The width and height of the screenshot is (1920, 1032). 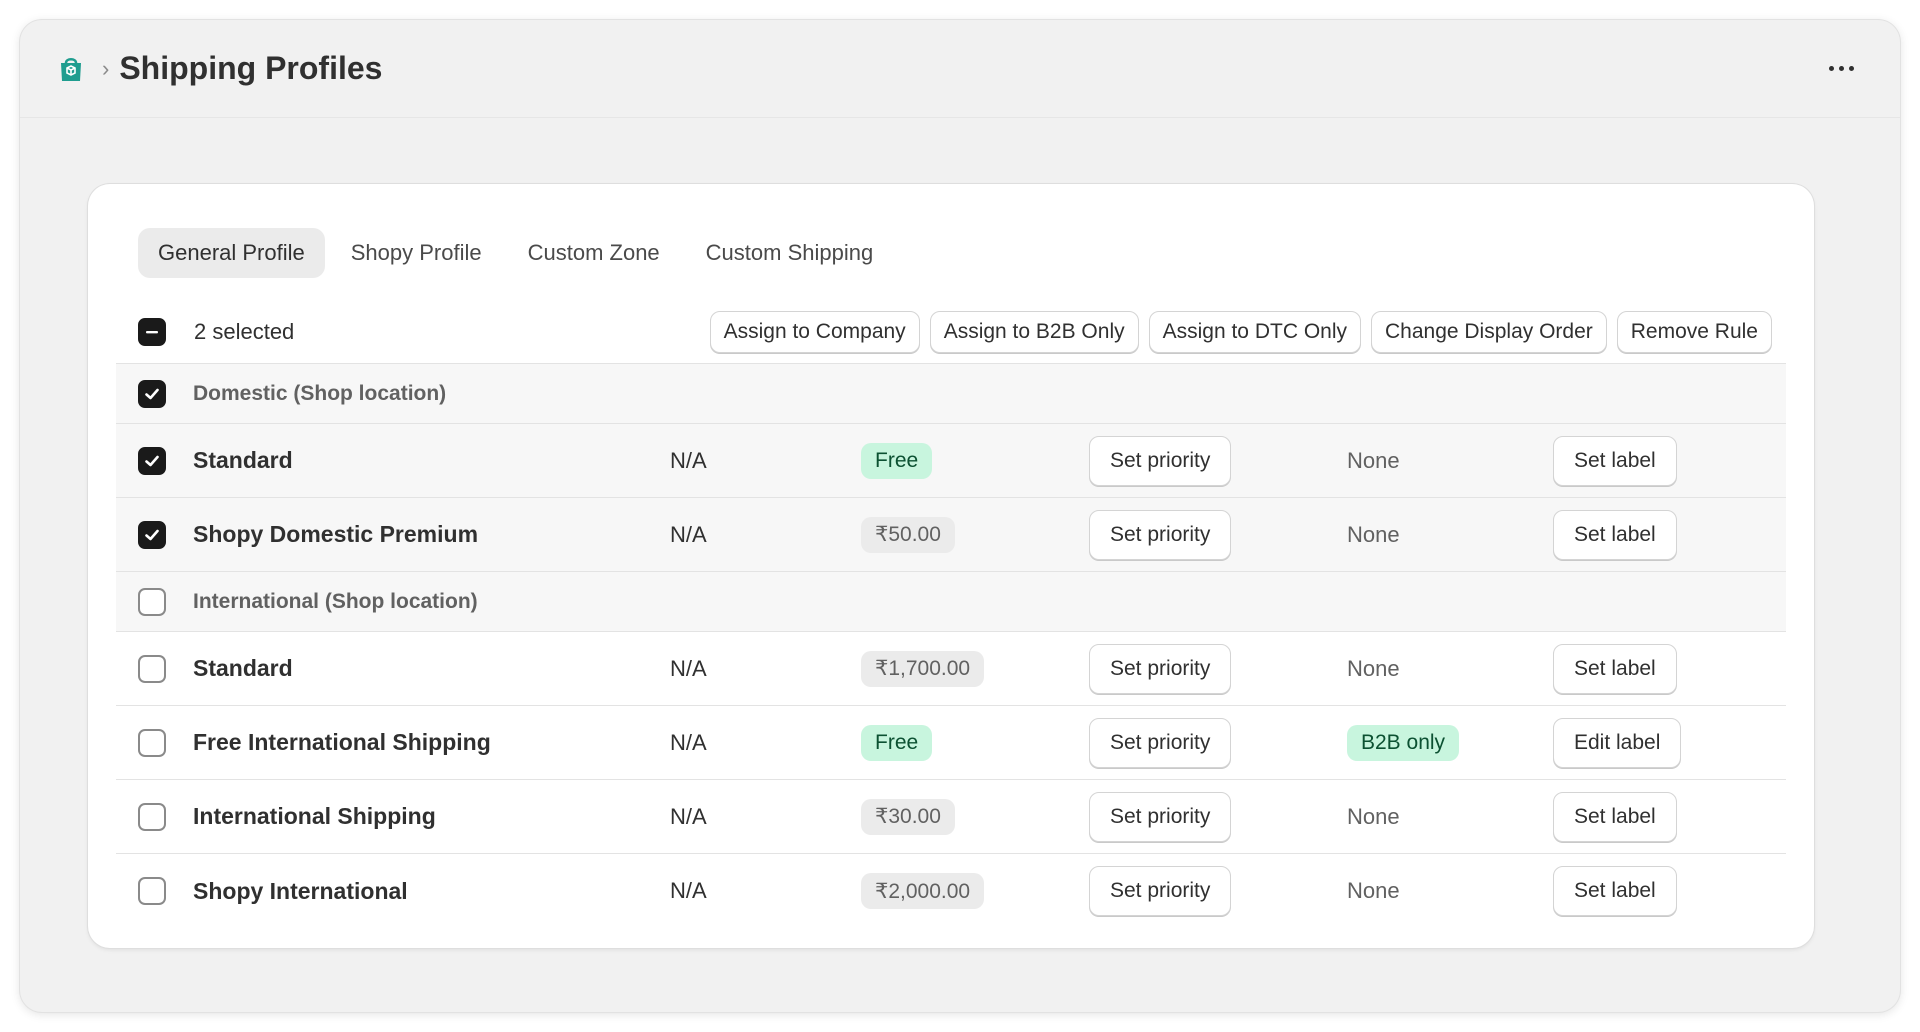 I want to click on rate-name: International Shipping, so click(x=314, y=816).